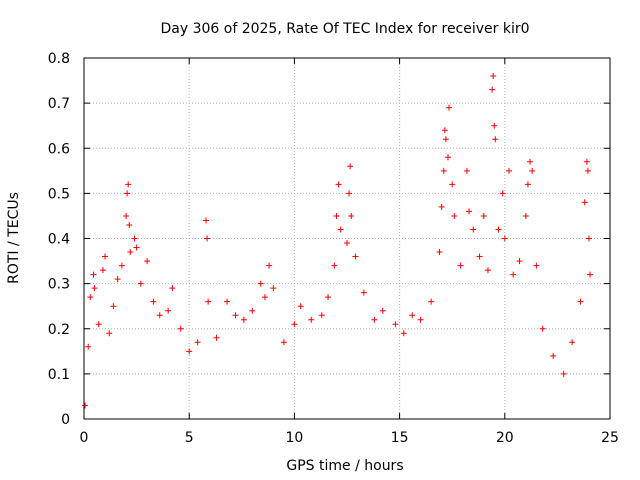  I want to click on y-axis-label: ROTI / TECUs, so click(14, 238).